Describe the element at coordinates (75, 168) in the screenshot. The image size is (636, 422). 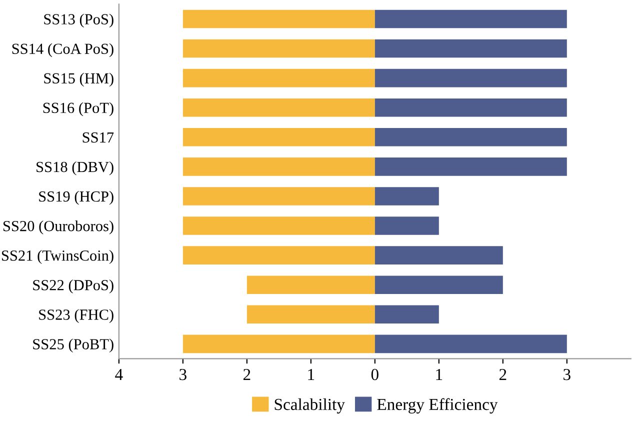
I see `y-tick-label: SS18 (DBV)` at that location.